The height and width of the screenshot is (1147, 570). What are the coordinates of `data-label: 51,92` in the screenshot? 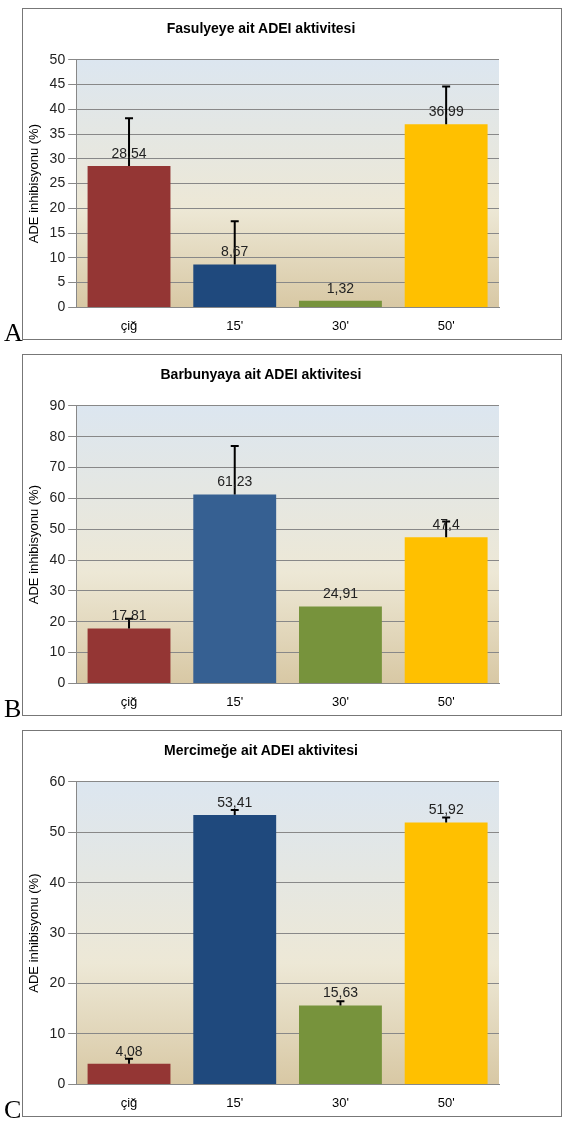 It's located at (446, 809).